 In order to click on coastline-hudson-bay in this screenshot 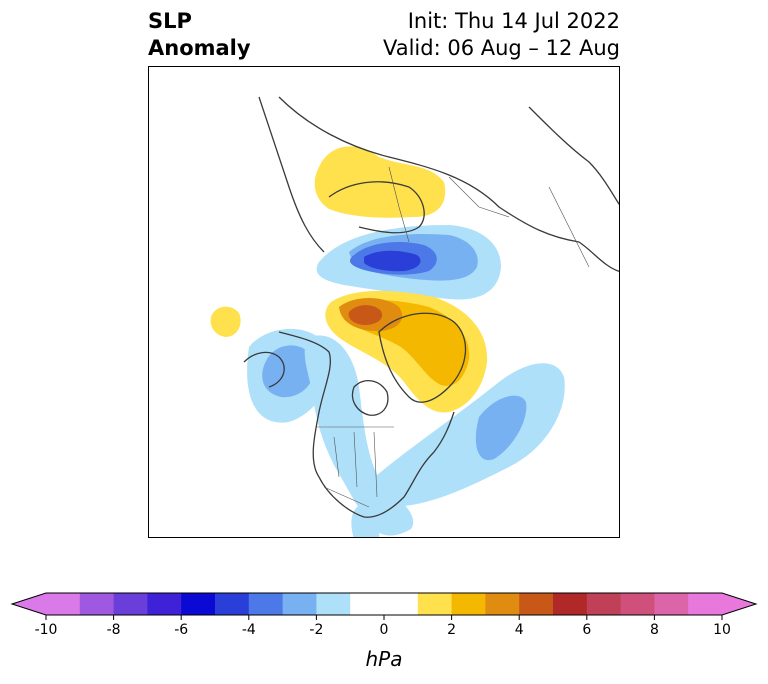, I will do `click(370, 398)`.